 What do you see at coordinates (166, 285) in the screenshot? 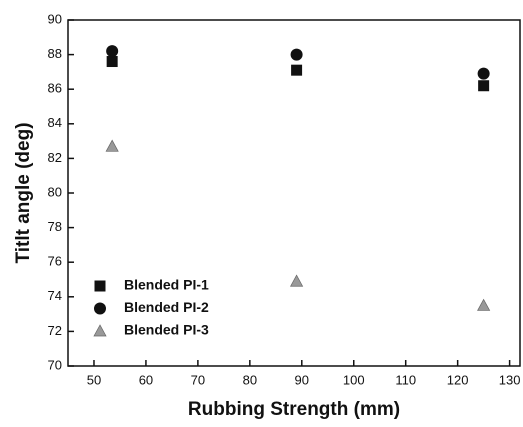
I see `legend-label: Blended PI-1` at bounding box center [166, 285].